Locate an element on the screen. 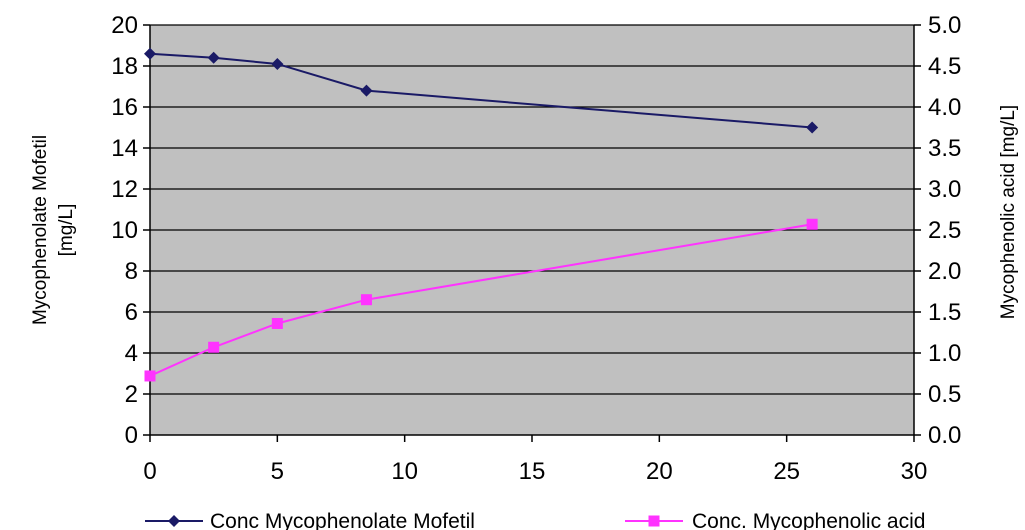 This screenshot has height=530, width=1025. x-tick-label: 25 is located at coordinates (786, 471).